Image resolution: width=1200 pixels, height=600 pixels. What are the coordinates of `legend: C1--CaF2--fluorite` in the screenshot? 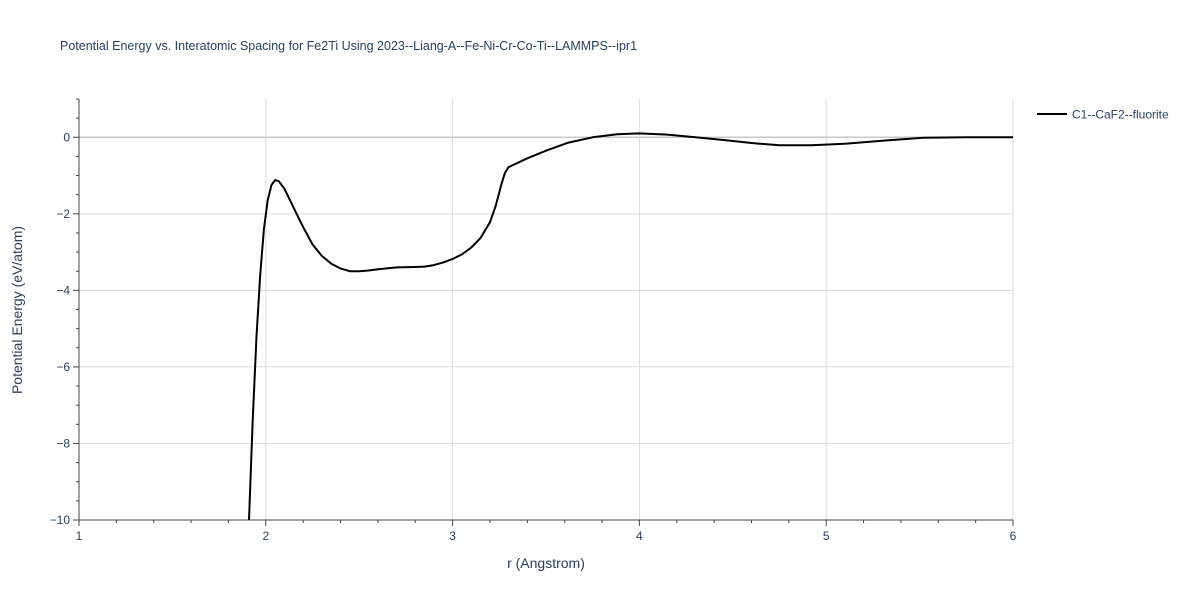 It's located at (1103, 115).